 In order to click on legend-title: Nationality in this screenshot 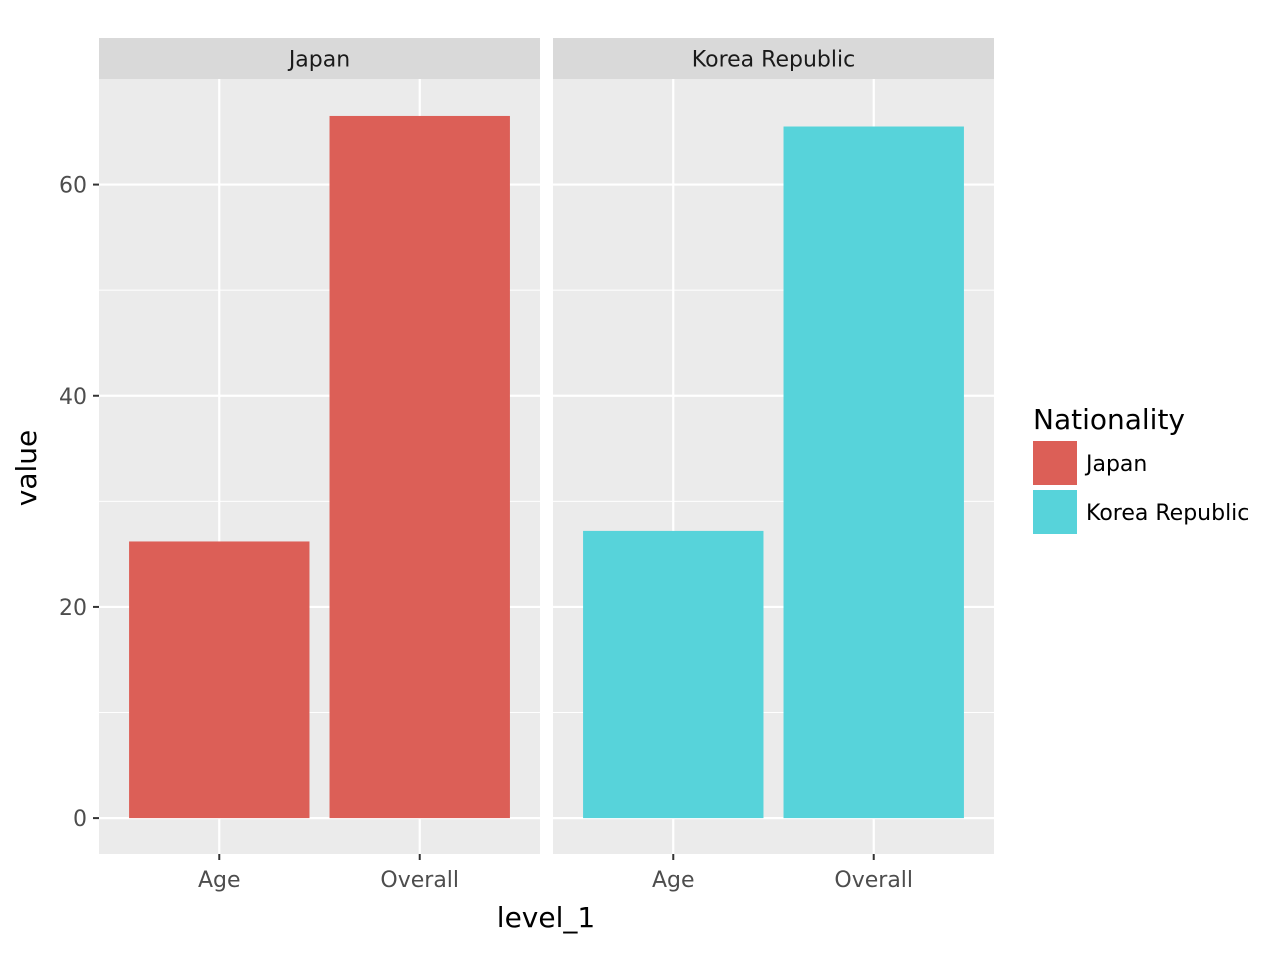, I will do `click(1109, 419)`.